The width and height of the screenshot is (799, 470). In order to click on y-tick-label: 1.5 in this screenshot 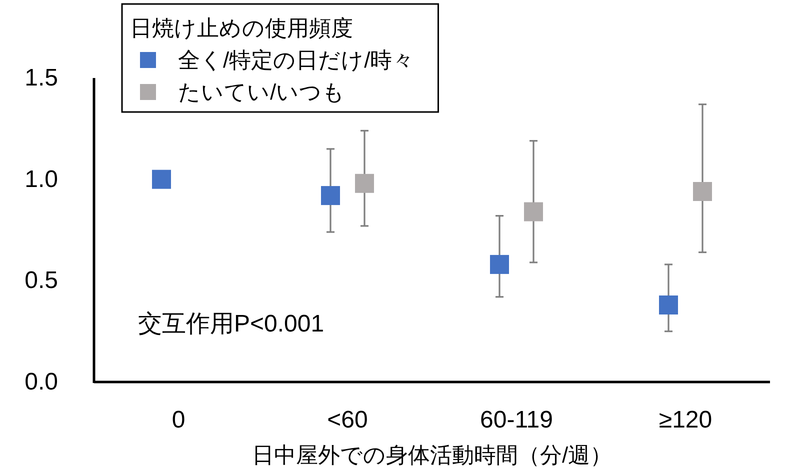, I will do `click(41, 78)`.